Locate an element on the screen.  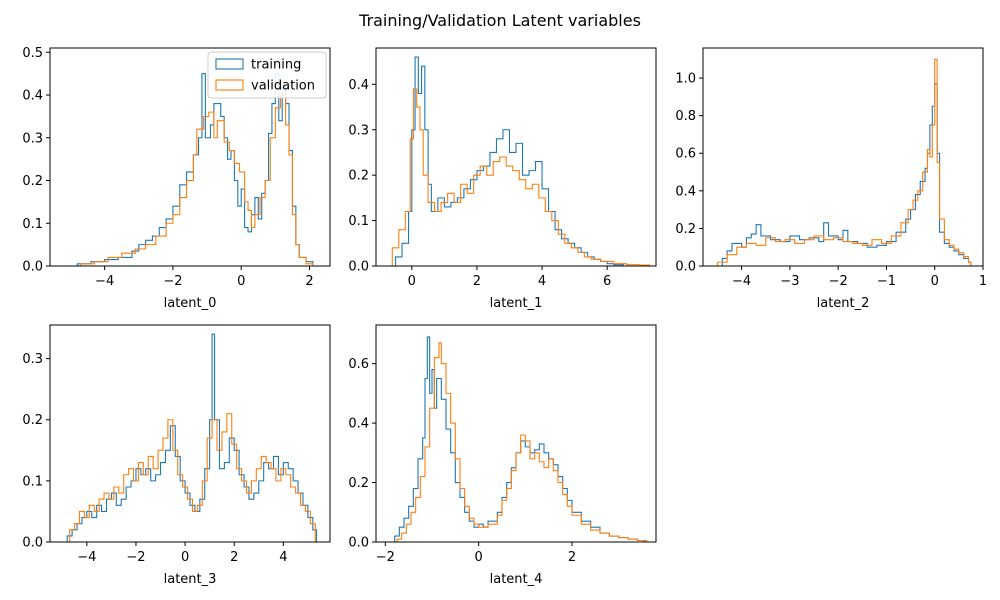
y-tick-label-2-1: 0.2 is located at coordinates (685, 229).